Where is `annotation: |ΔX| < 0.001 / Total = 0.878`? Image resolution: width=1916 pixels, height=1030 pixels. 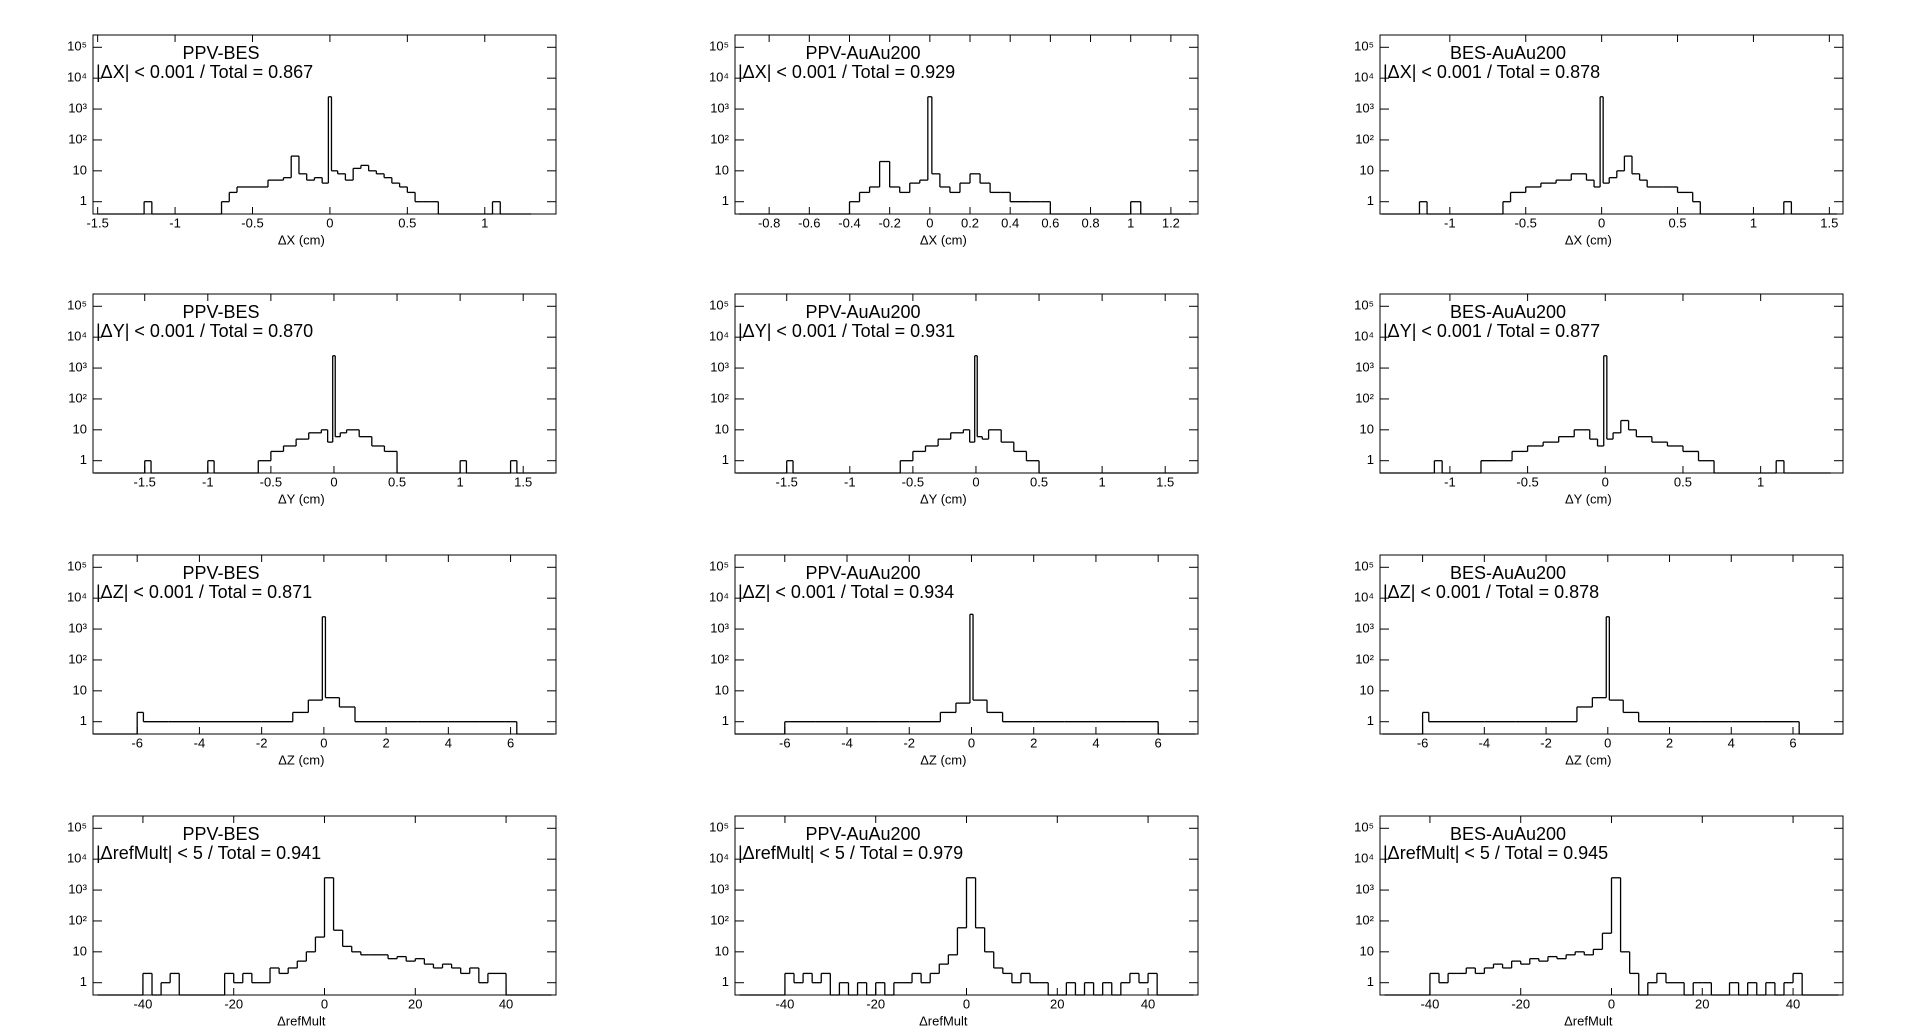 annotation: |ΔX| < 0.001 / Total = 0.878 is located at coordinates (1491, 72).